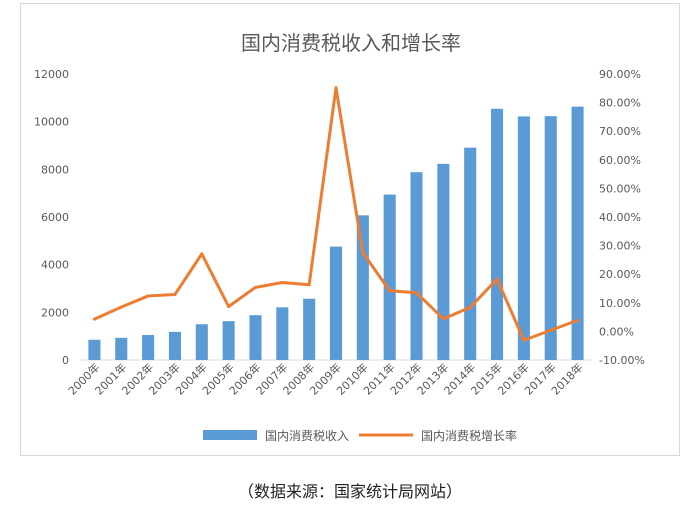 The height and width of the screenshot is (523, 700). I want to click on chart-title: 国内消费税收入和增长率, so click(351, 43).